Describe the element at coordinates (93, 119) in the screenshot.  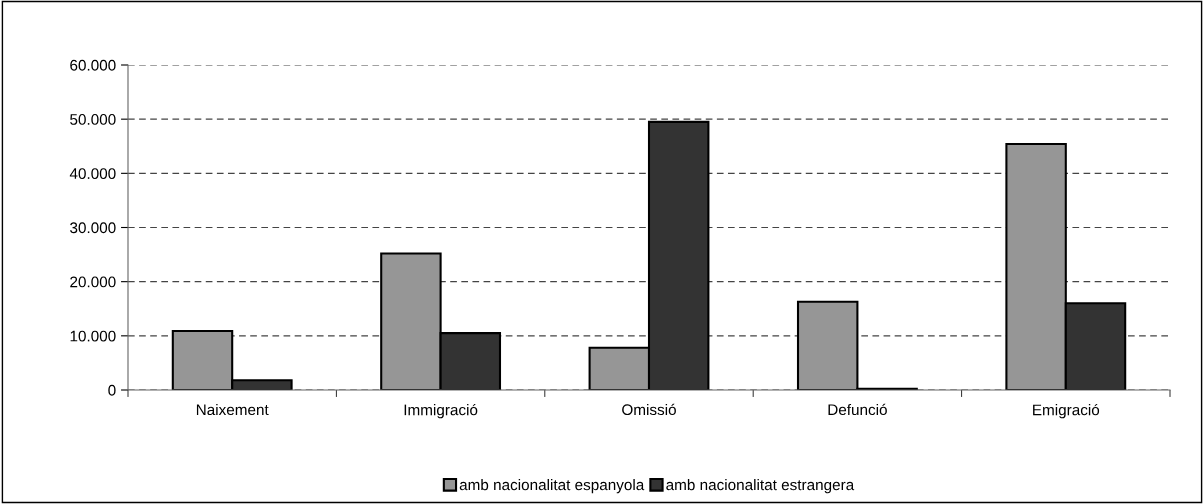
I see `y-tick-label: 50.000` at that location.